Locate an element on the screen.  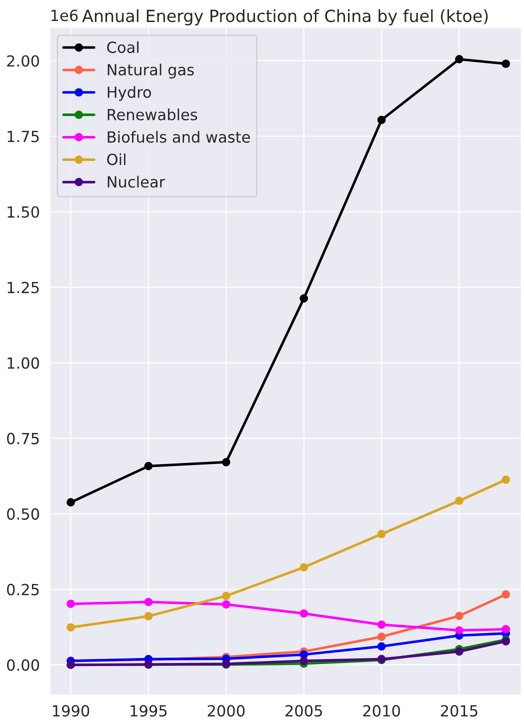
y-tick-label: 1.50 is located at coordinates (24, 212).